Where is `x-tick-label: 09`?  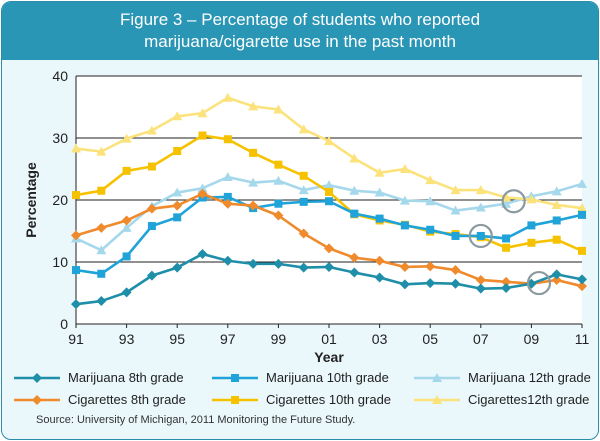 x-tick-label: 09 is located at coordinates (532, 339).